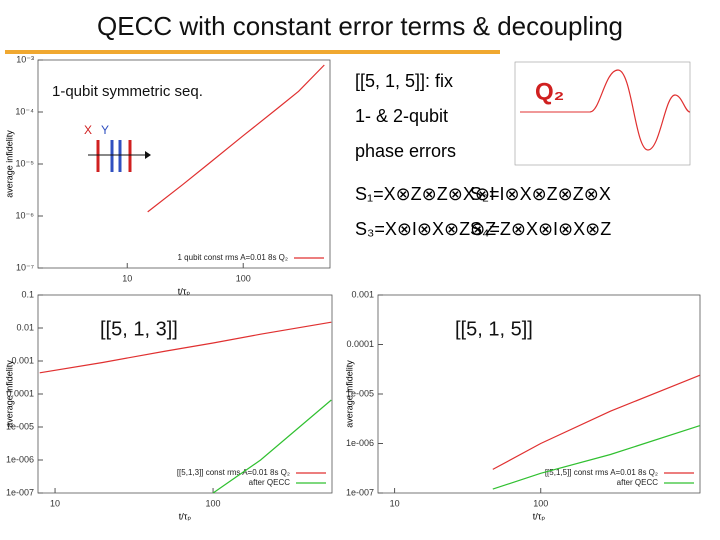 The image size is (720, 540). Describe the element at coordinates (601, 472) in the screenshot. I see `legend-label: [[5,1,5]] const rms A=0.01 8s Q₂` at that location.